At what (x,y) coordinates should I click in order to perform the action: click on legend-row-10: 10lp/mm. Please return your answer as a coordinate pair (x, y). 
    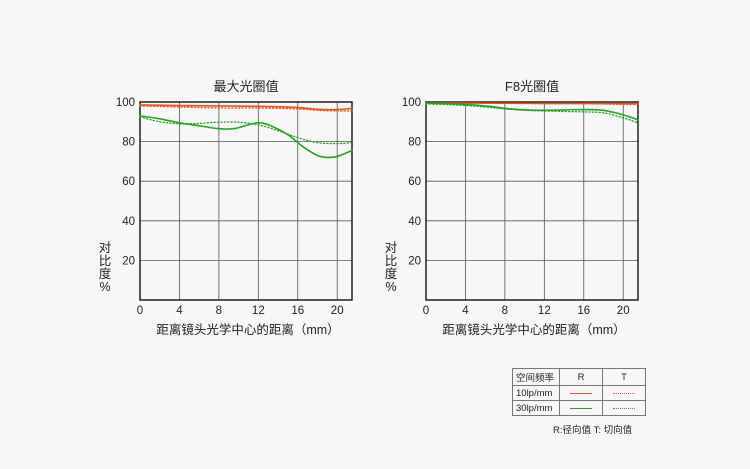
    Looking at the image, I should click on (536, 393).